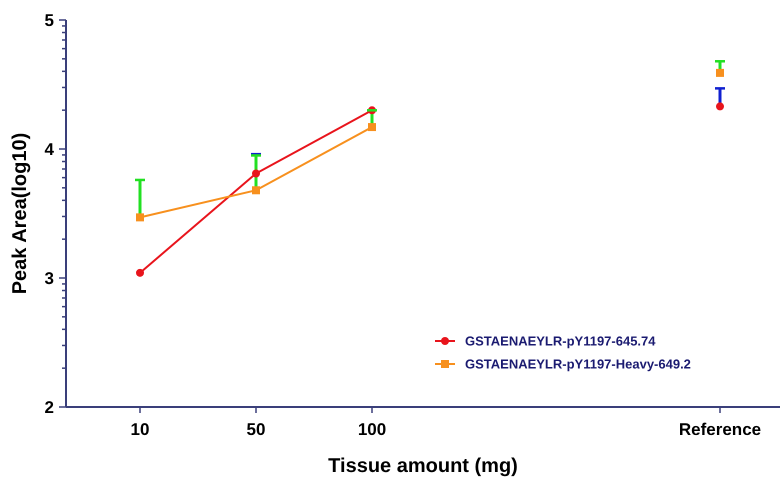 The image size is (780, 486). Describe the element at coordinates (49, 407) in the screenshot. I see `y-tick-label: 2` at that location.